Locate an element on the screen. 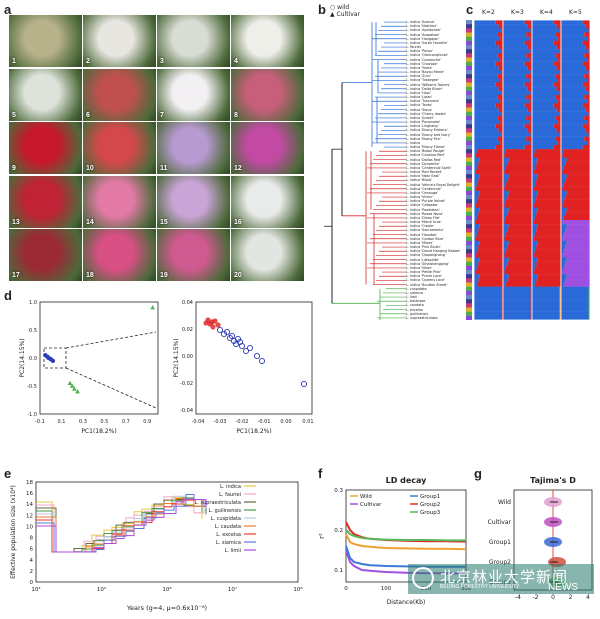  tree-leaf-label: L. indica 'Dynamite' is located at coordinates (423, 163).